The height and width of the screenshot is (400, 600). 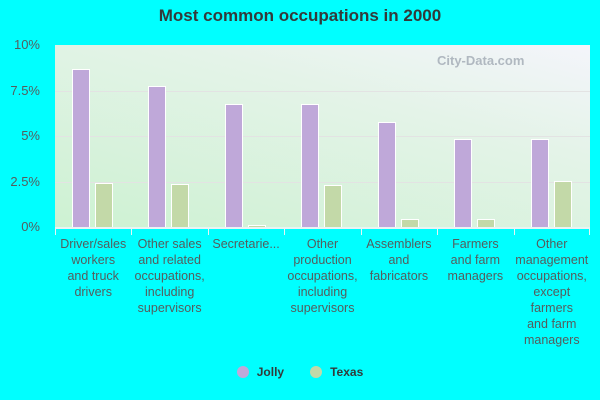 I want to click on chart-title: Most common occupations in 2000, so click(x=300, y=15).